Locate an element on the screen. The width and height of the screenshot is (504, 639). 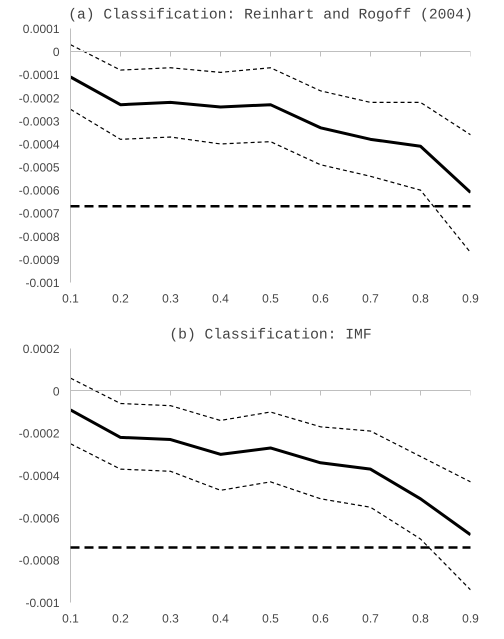
y-tick-label: -0.0001 is located at coordinates (39, 75).